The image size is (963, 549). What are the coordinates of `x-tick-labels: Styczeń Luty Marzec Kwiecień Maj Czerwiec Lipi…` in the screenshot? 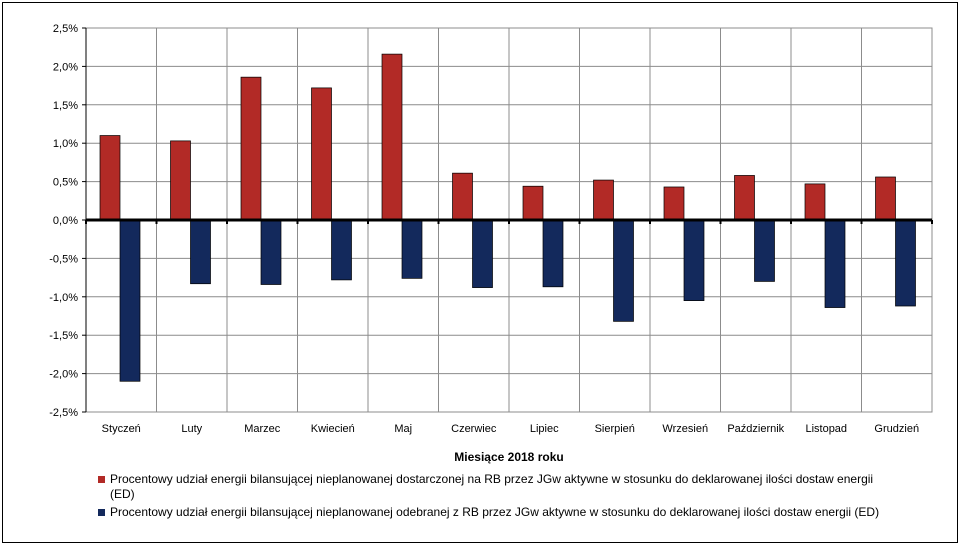 It's located at (510, 429).